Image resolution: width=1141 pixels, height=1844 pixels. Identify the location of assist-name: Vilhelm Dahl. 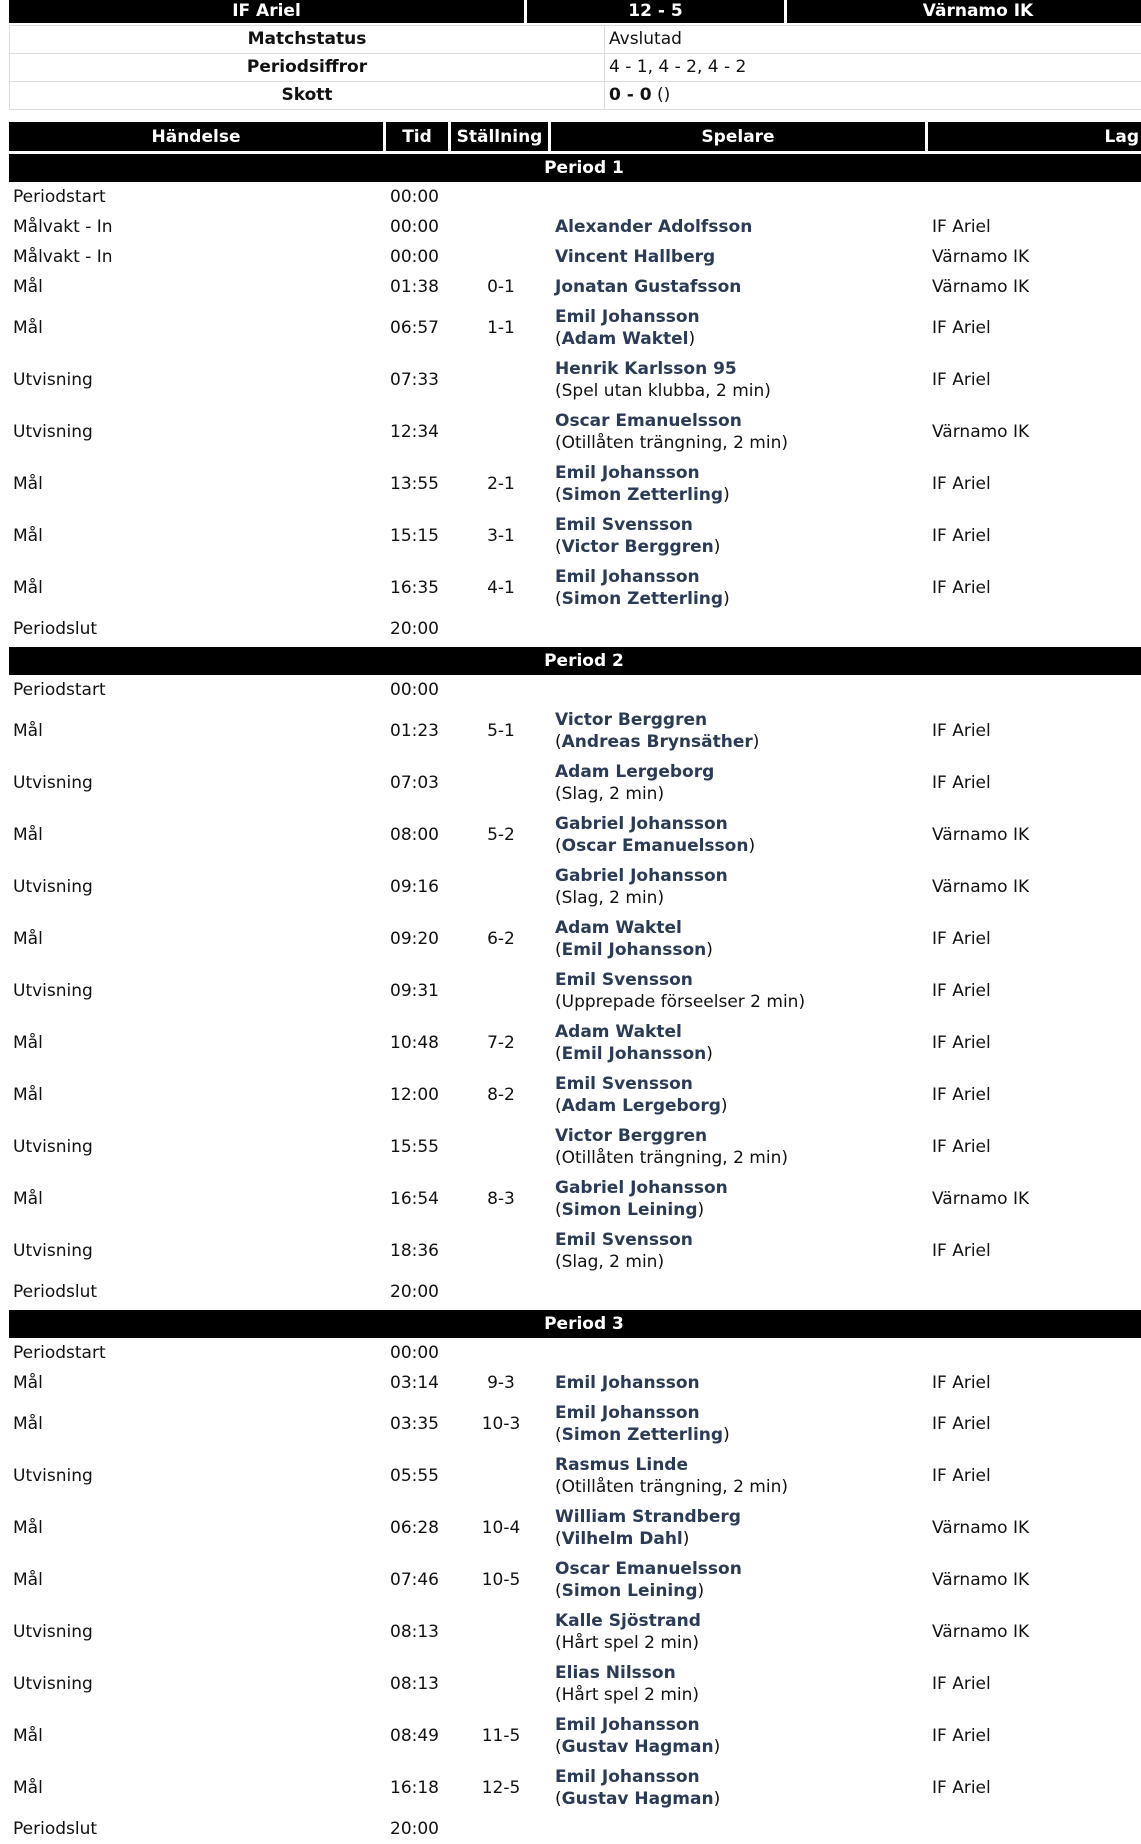
(622, 1539).